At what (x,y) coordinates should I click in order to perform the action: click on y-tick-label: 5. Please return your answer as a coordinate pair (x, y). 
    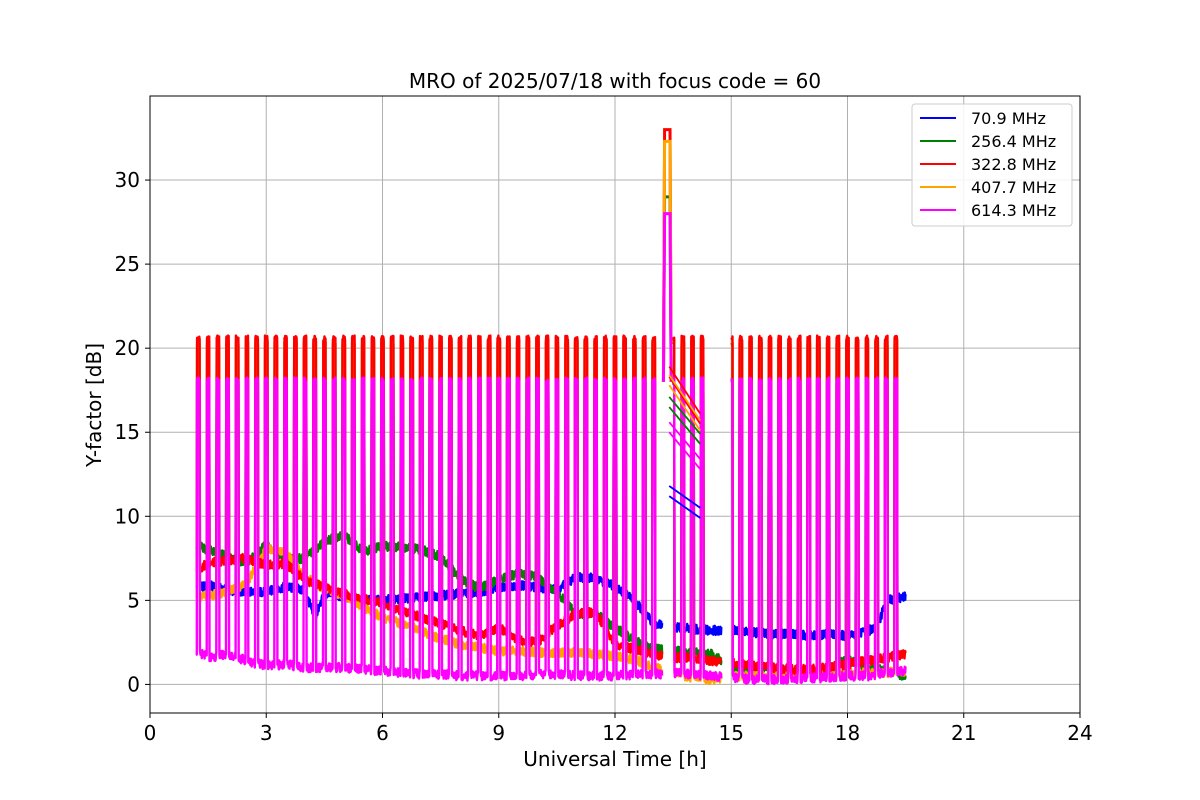
    Looking at the image, I should click on (133, 600).